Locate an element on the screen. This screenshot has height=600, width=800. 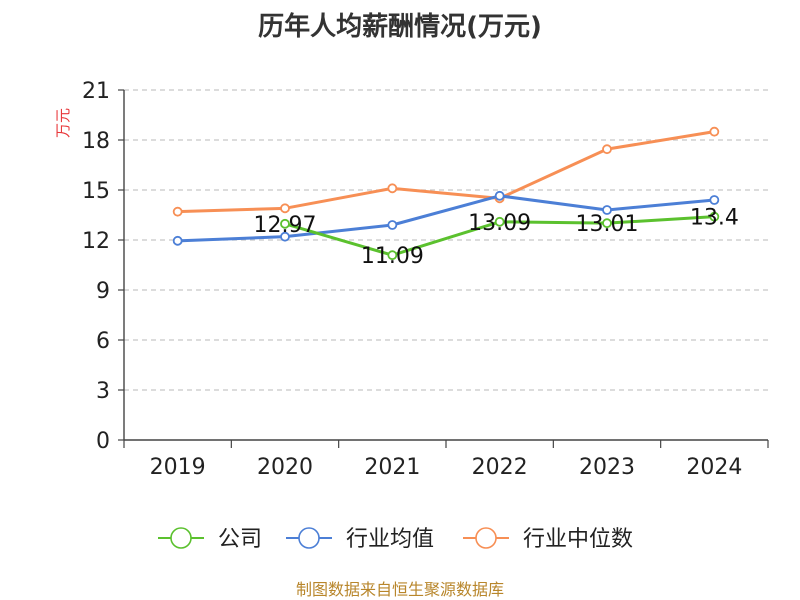
y-tick-label: 9 is located at coordinates (103, 291).